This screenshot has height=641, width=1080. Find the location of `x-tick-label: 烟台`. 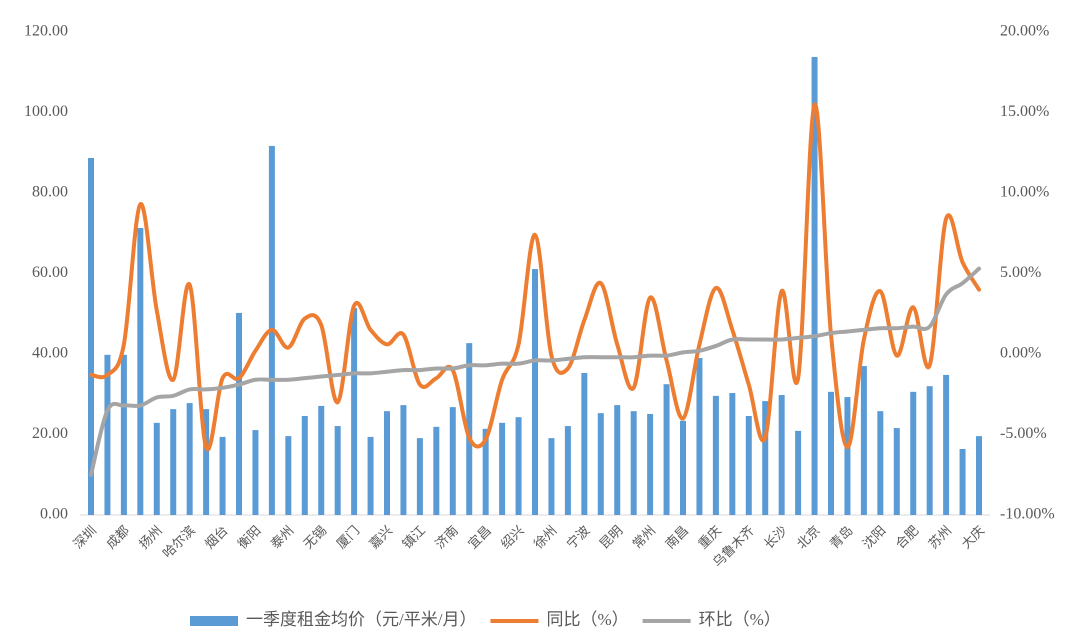

x-tick-label: 烟台 is located at coordinates (216, 537).